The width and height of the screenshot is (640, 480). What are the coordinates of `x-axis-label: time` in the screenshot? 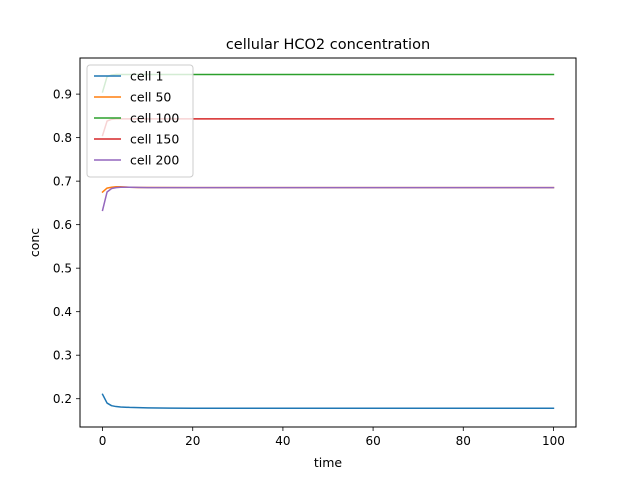 It's located at (328, 462).